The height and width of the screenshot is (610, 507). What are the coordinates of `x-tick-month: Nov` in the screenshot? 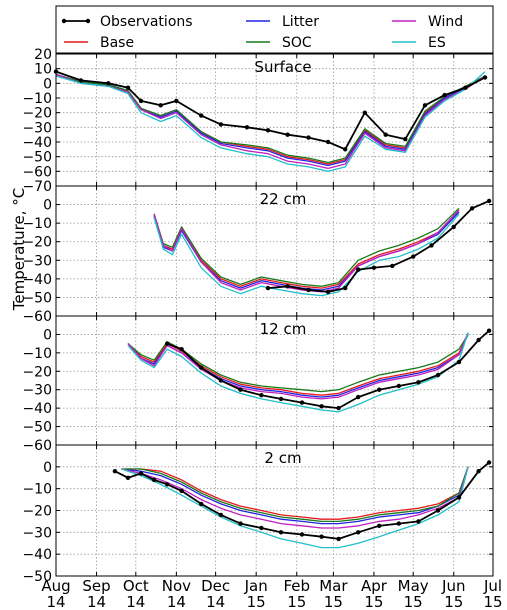 It's located at (176, 586).